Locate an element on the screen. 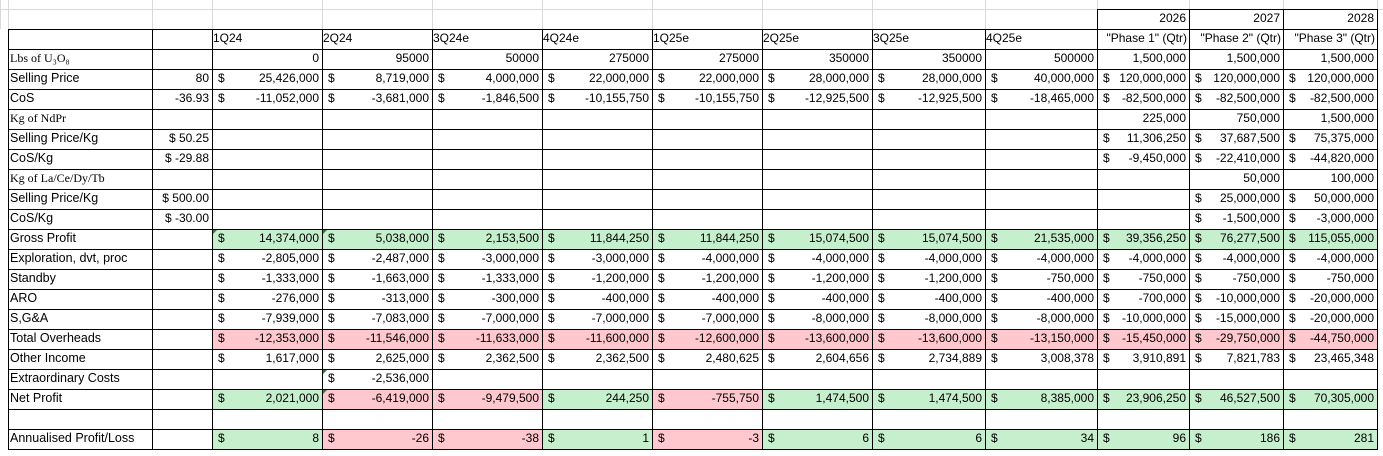 Image resolution: width=1383 pixels, height=456 pixels. data-cell: $37,687,500 is located at coordinates (1236, 139).